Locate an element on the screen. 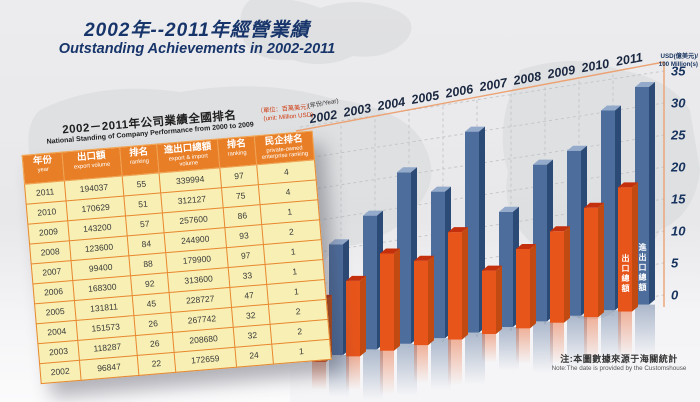 This screenshot has height=402, width=700. year-label: 2004 is located at coordinates (390, 104).